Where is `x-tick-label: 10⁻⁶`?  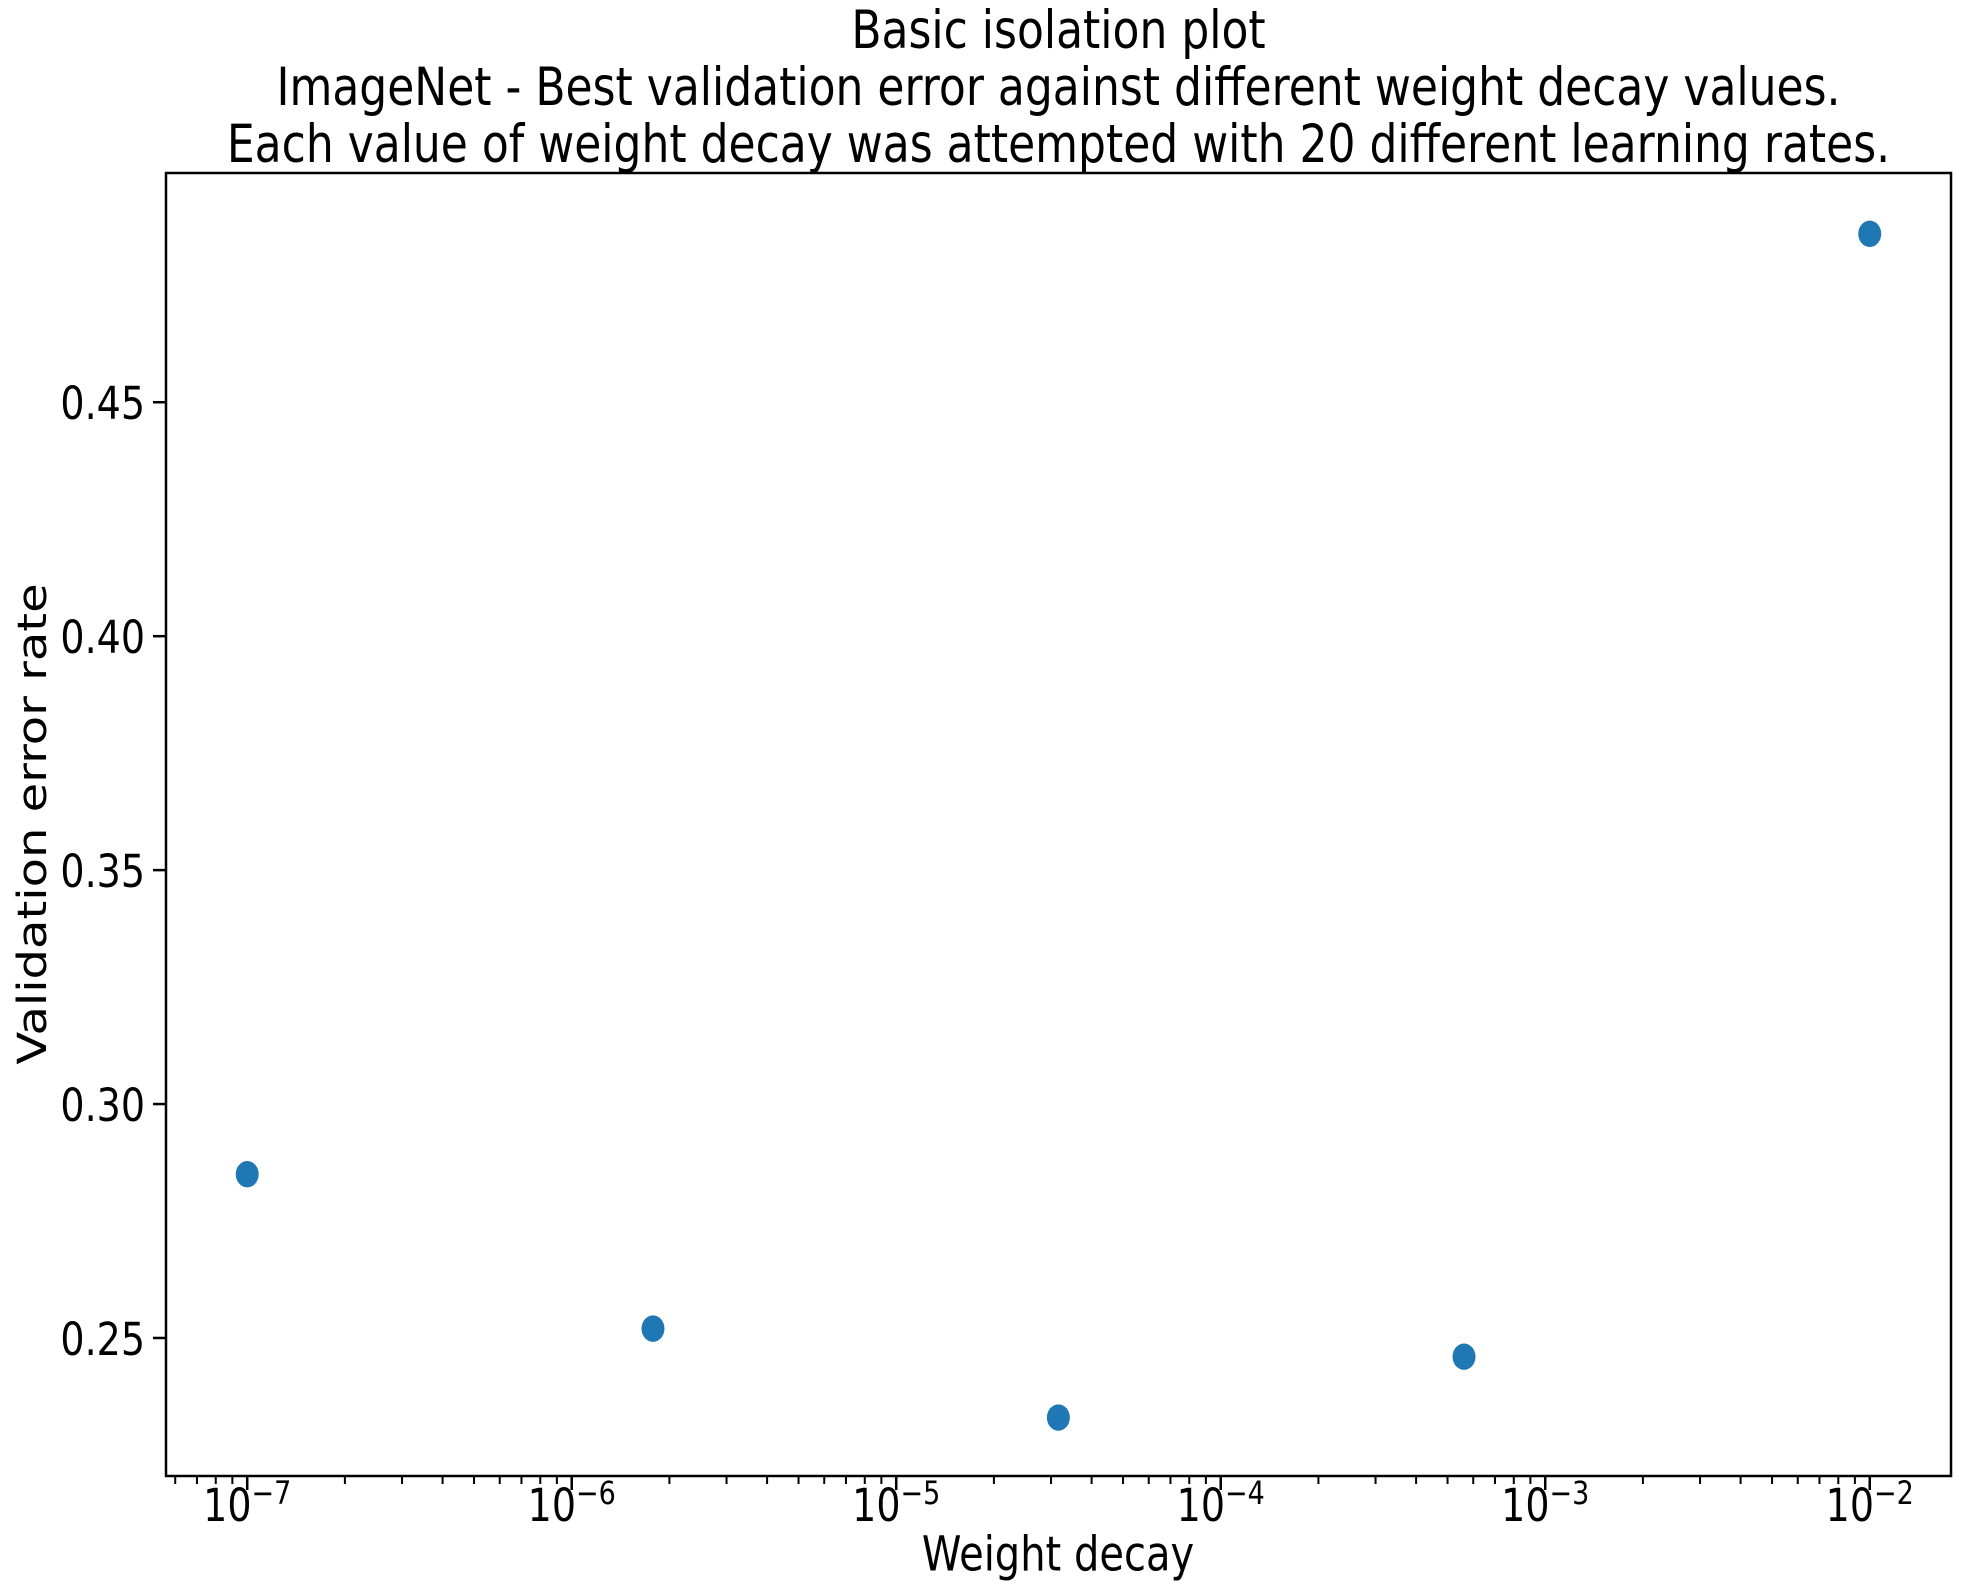
x-tick-label: 10⁻⁶ is located at coordinates (572, 1503).